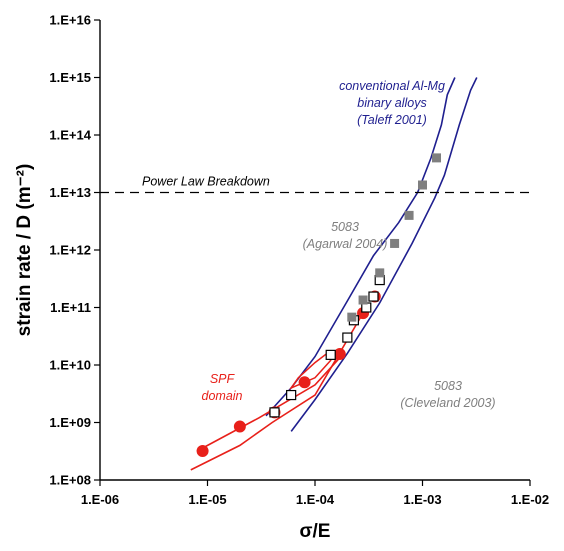 The width and height of the screenshot is (564, 551). Describe the element at coordinates (70, 307) in the screenshot. I see `y-tick-label: 1.E+11` at that location.